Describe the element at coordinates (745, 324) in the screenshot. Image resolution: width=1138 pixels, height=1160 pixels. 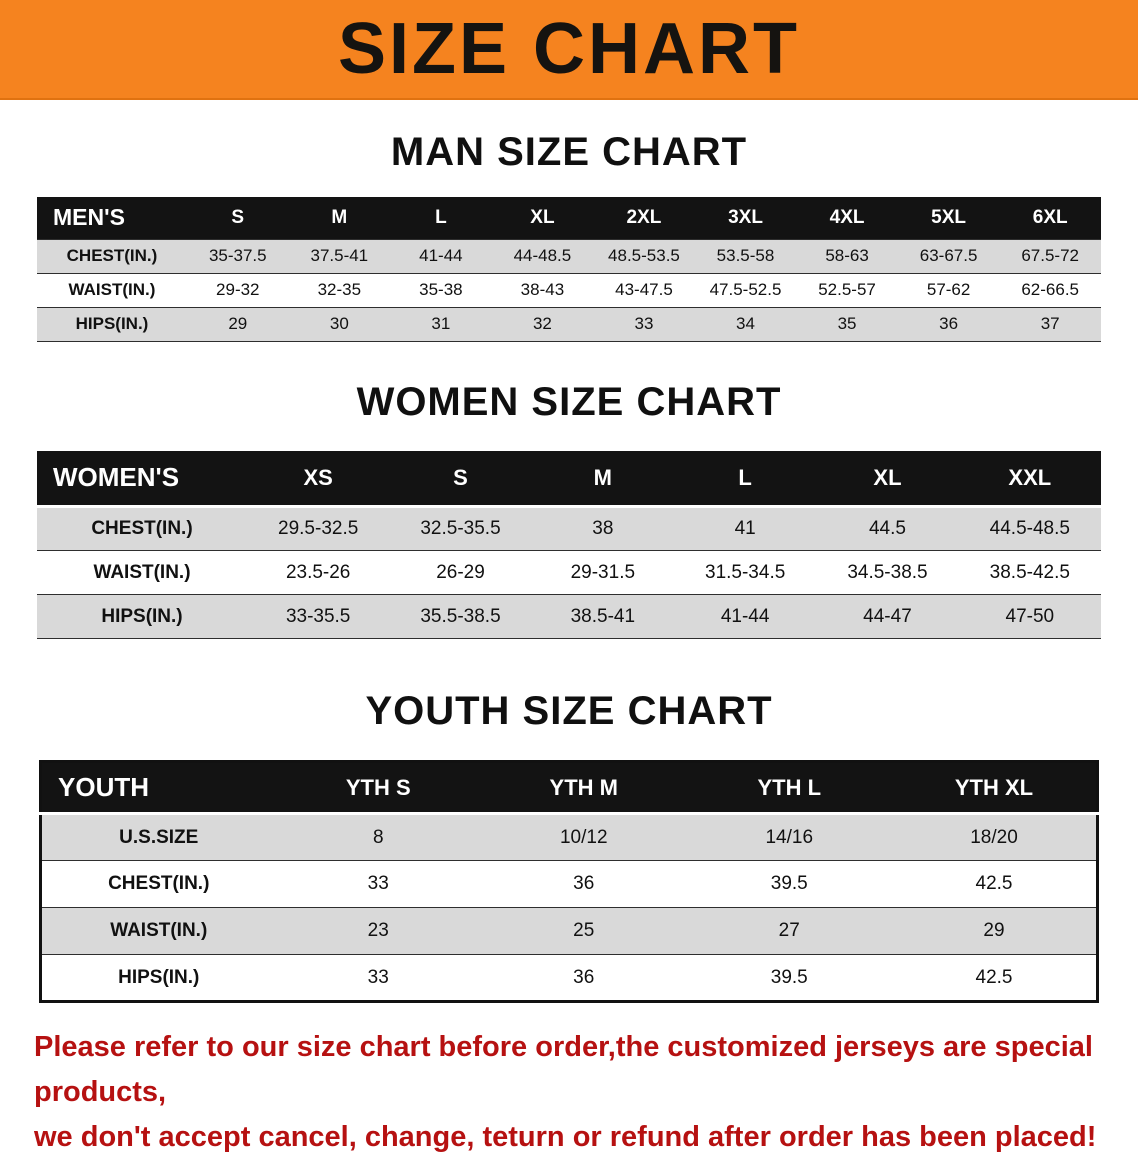
I see `size-value-cell: 34` at that location.